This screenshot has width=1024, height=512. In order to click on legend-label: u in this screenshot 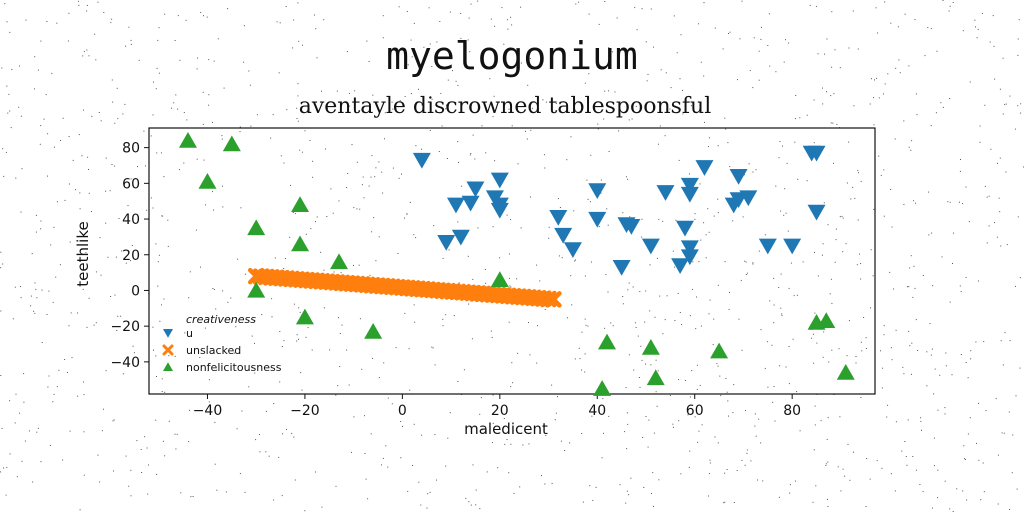, I will do `click(189, 333)`.